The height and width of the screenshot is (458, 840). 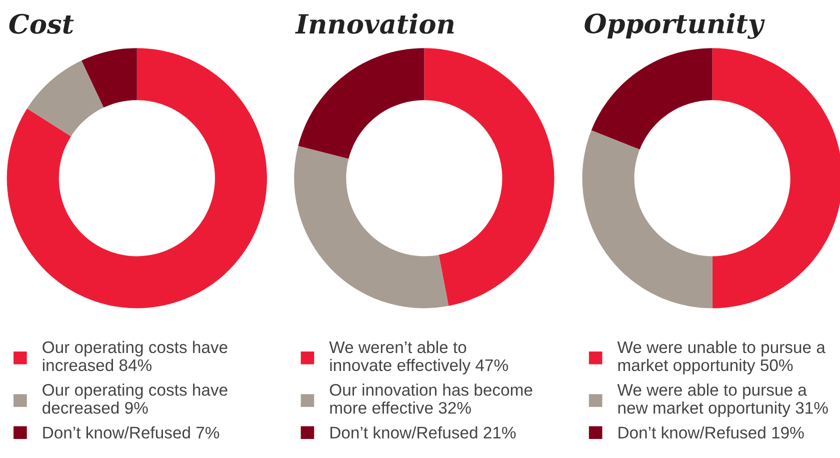 What do you see at coordinates (674, 26) in the screenshot?
I see `chart-title: Opportunity` at bounding box center [674, 26].